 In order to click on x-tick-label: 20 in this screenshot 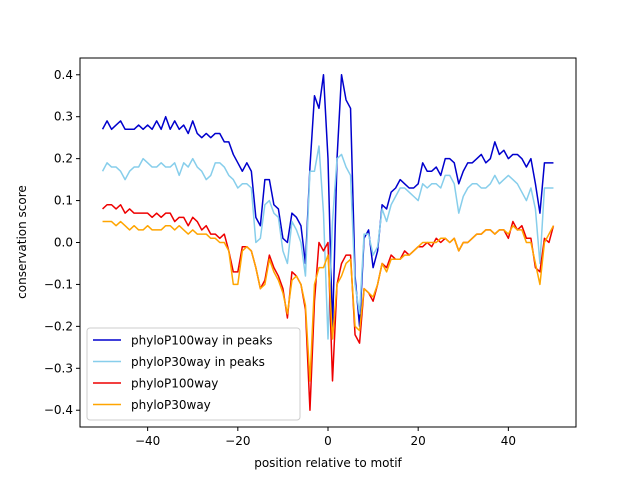, I will do `click(418, 441)`.